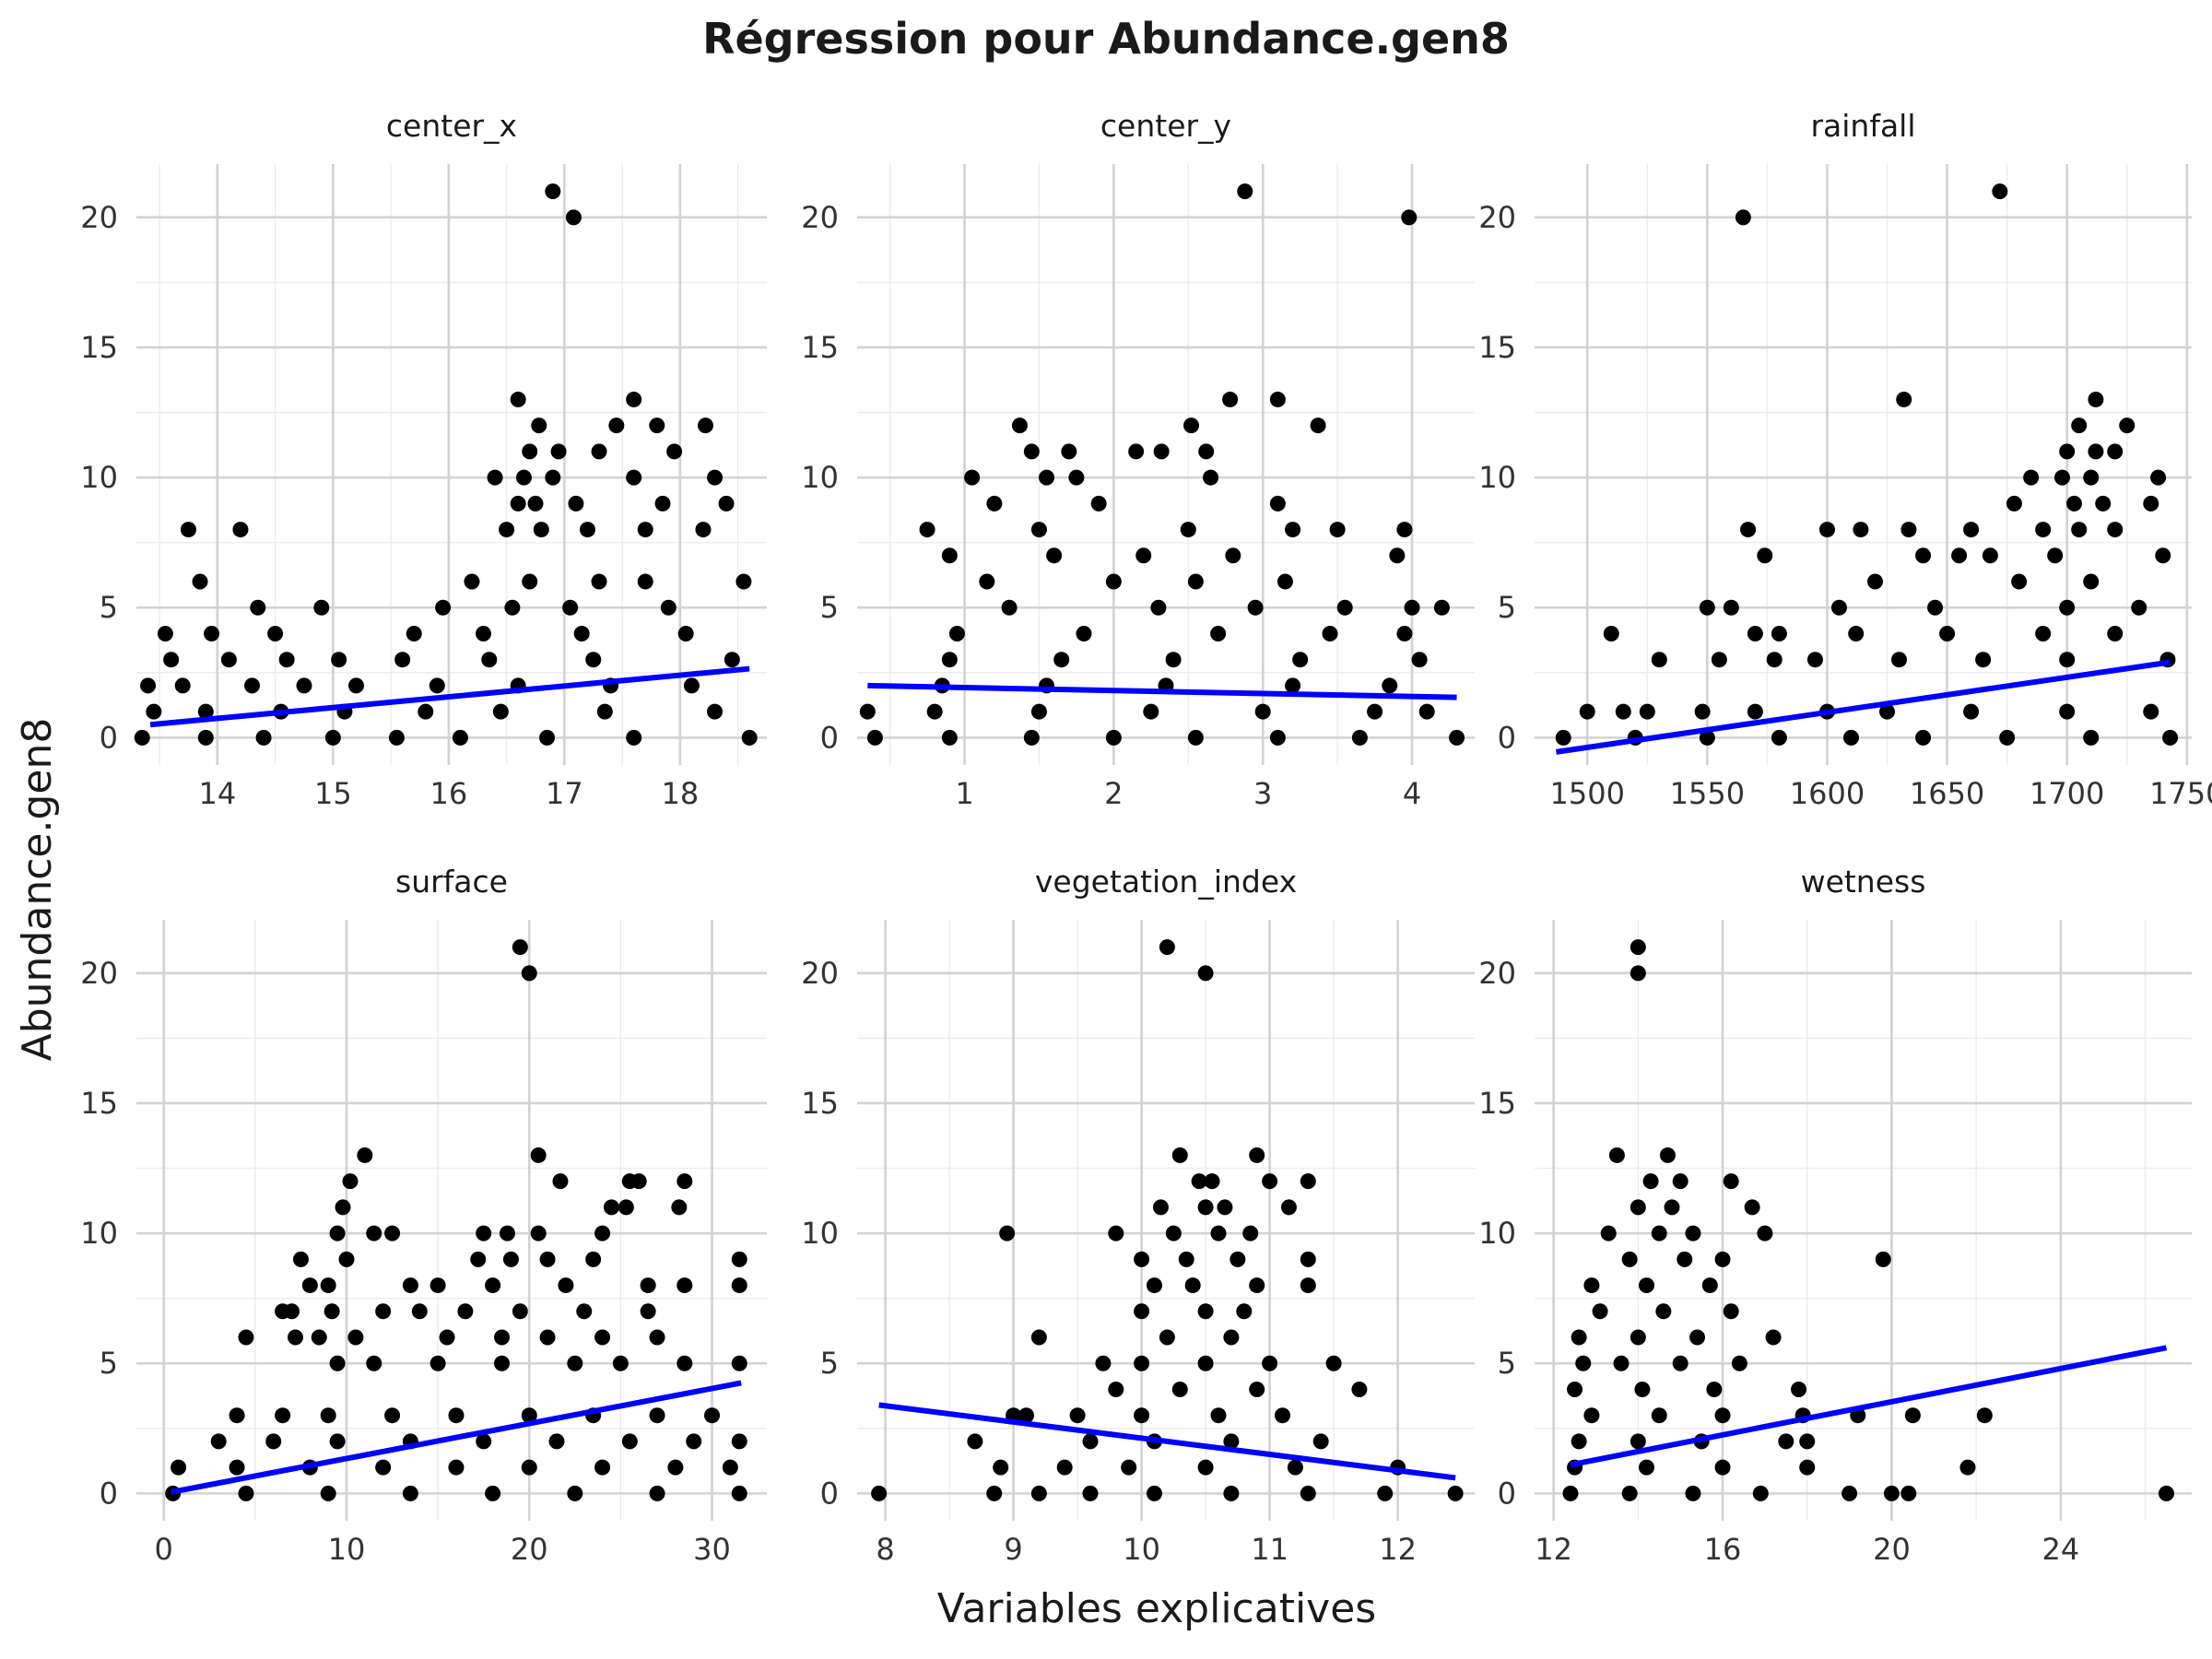 This screenshot has width=2212, height=1659. What do you see at coordinates (1269, 1549) in the screenshot?
I see `x-tick-label: 11` at bounding box center [1269, 1549].